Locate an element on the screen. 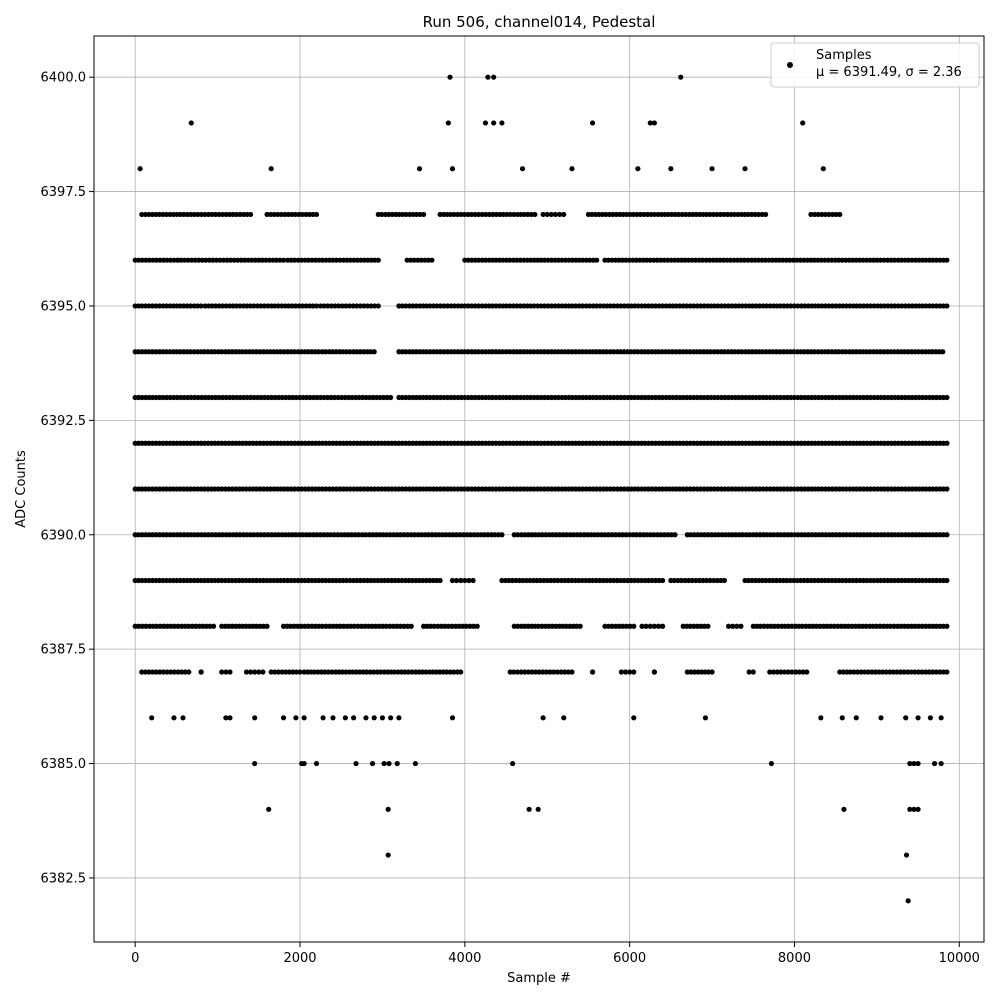 This screenshot has width=1000, height=1000. y-tick-label: 6392.5 is located at coordinates (64, 421).